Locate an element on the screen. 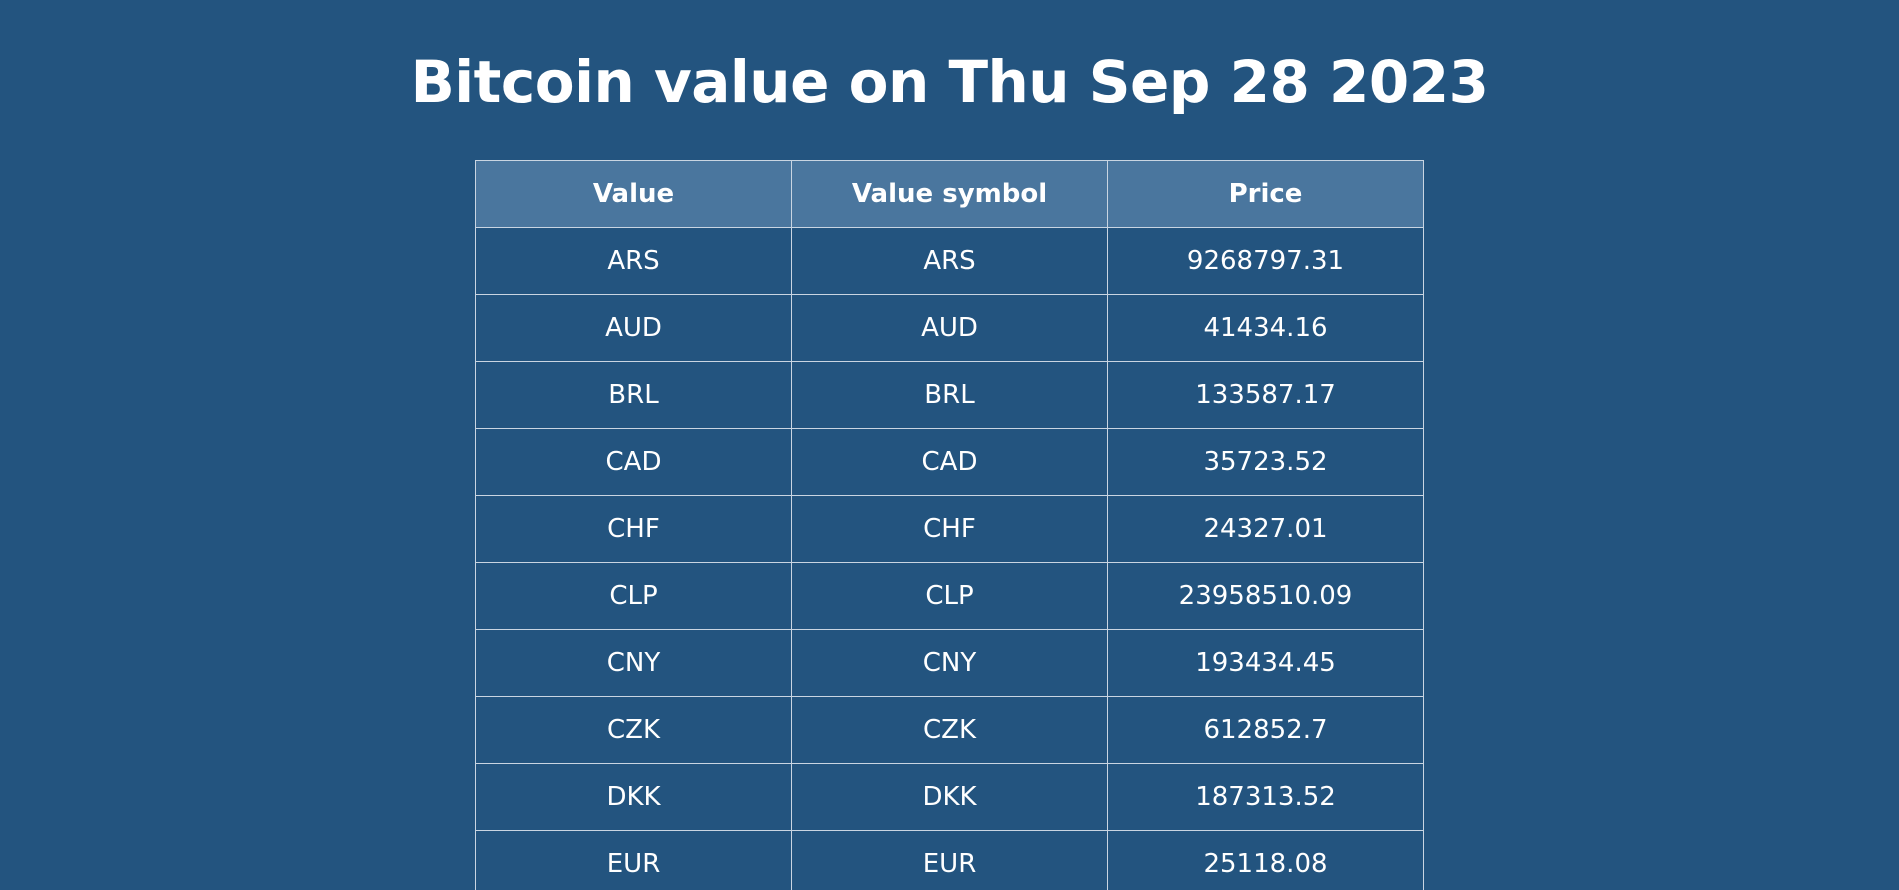 This screenshot has height=890, width=1899. cell-value: CNY is located at coordinates (633, 663).